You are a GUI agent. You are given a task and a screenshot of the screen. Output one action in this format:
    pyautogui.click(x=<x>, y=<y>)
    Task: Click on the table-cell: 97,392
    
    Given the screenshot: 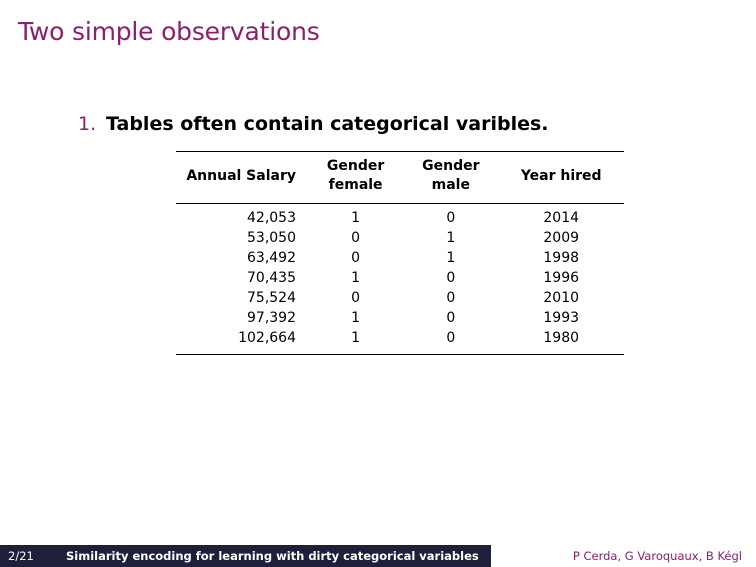 What is the action you would take?
    pyautogui.click(x=271, y=318)
    